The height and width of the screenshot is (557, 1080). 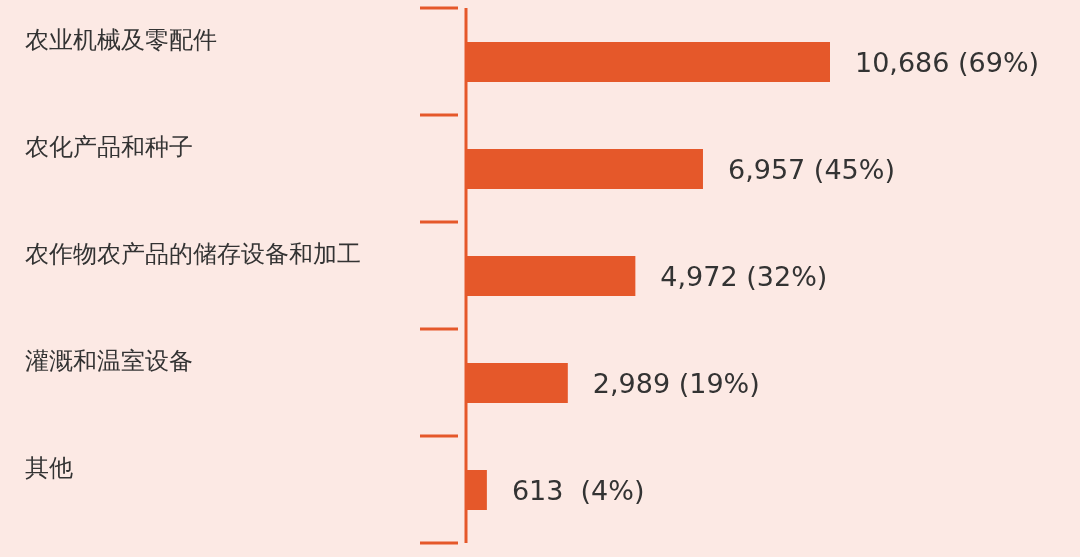 I want to click on data-label: 613 (4%), so click(x=578, y=490).